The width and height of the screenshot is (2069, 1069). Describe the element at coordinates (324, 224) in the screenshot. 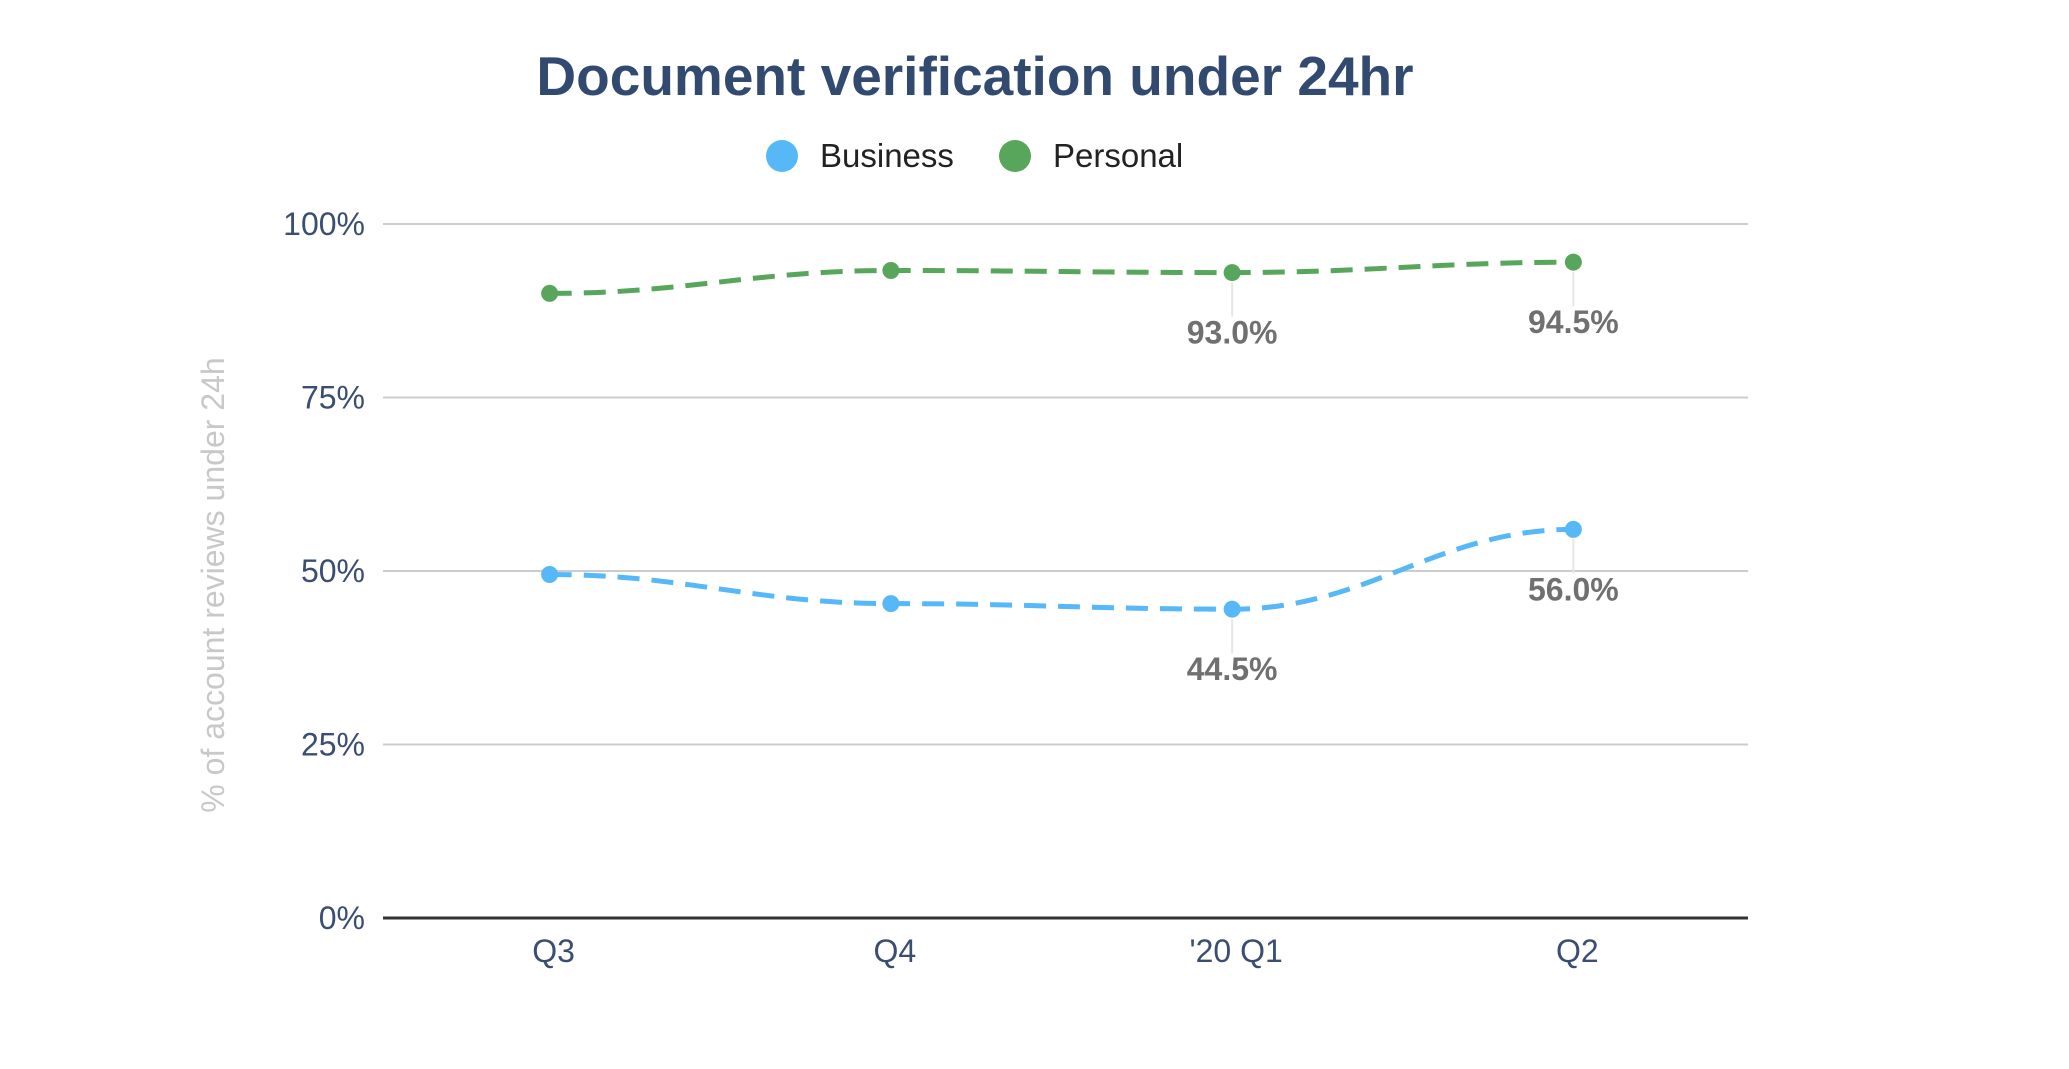

I see `y-tick-label: 100%` at that location.